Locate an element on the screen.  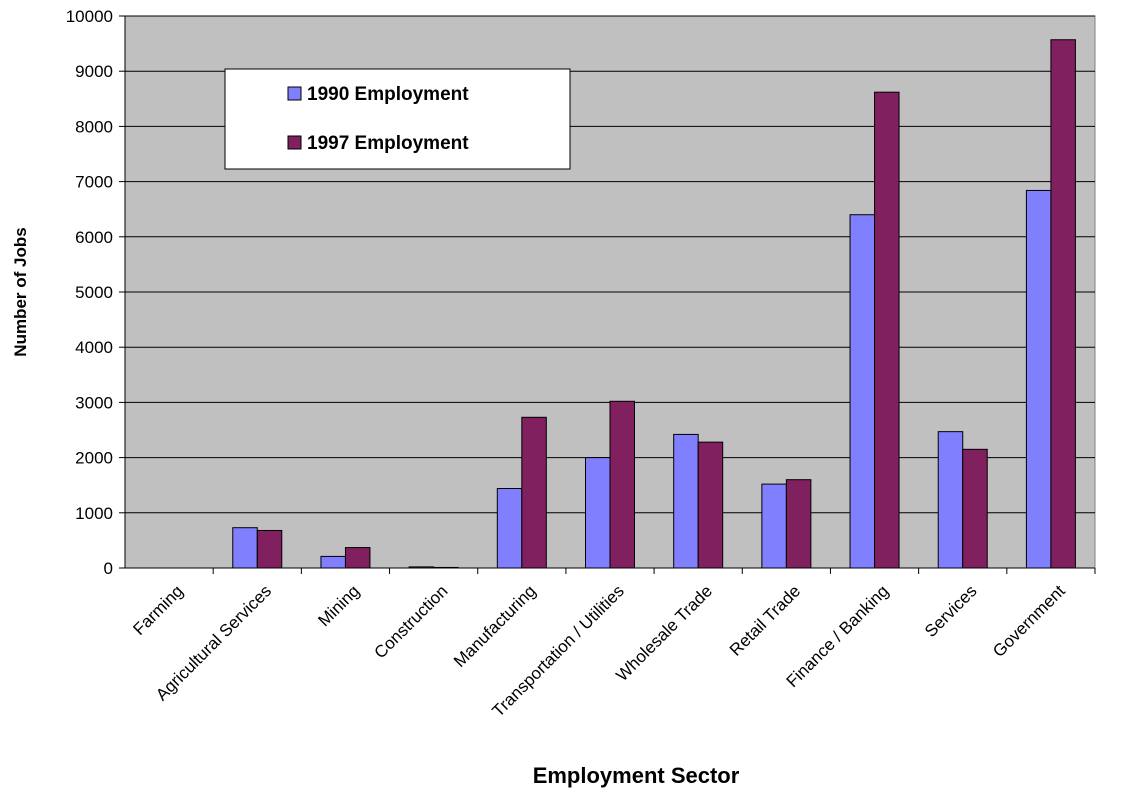
x-tick-label: Farming is located at coordinates (158, 610).